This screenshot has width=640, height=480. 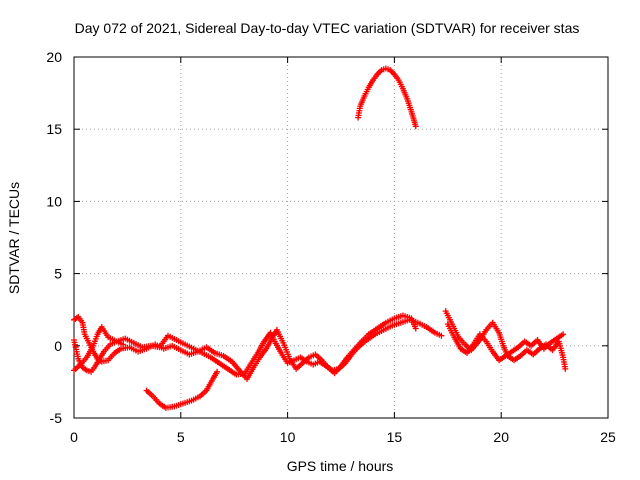 I want to click on x-tick-label: 15, so click(x=395, y=437).